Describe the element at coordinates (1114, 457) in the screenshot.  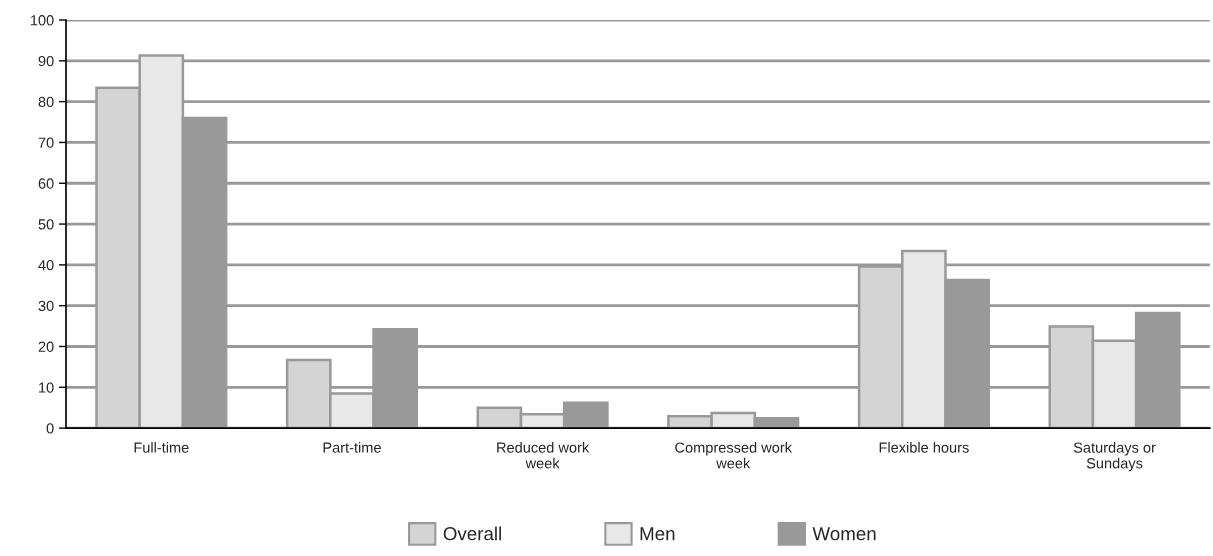
I see `x-tick-label: Saturdays or Sundays` at that location.